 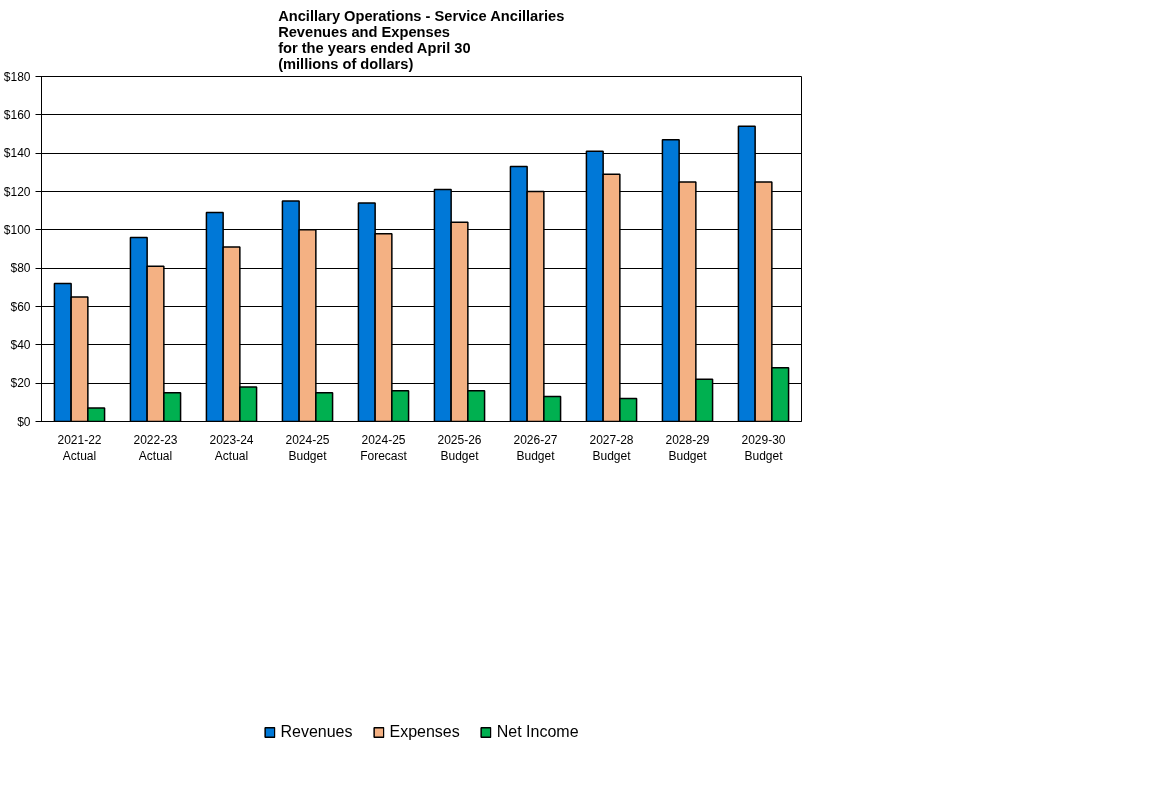 I want to click on x-tick-label: 2023-24 Actual, so click(x=231, y=448).